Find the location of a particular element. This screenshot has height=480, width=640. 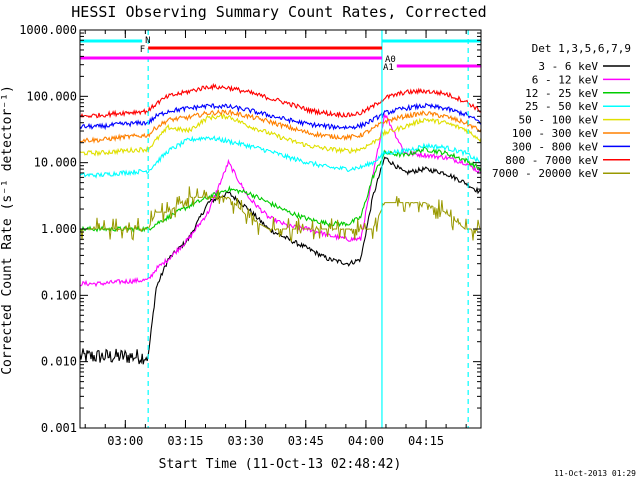

status-label-f: F is located at coordinates (142, 50).